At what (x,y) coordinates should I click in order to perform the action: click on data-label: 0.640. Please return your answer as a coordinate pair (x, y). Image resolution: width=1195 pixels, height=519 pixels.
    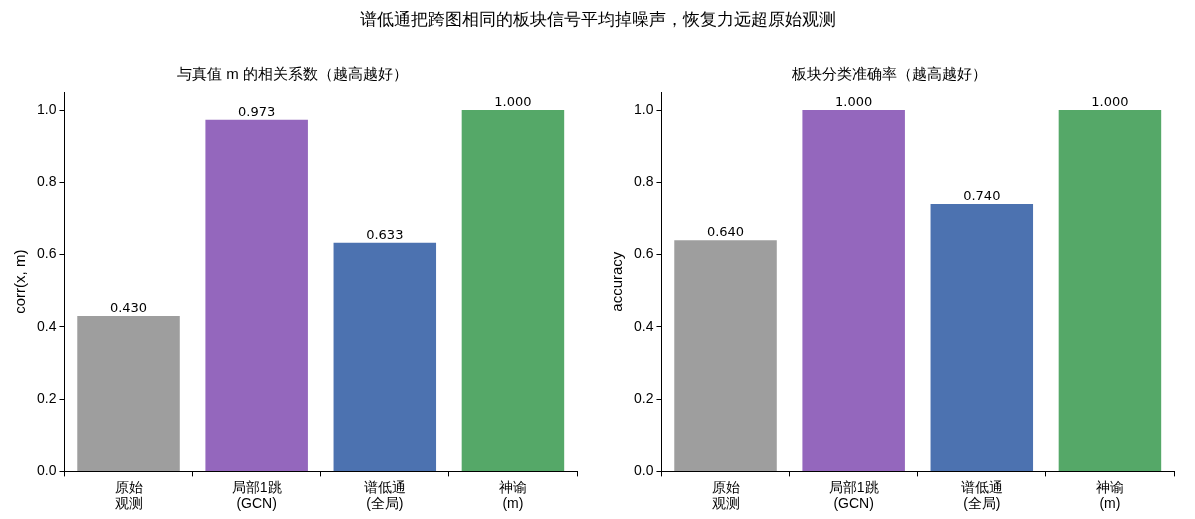
    Looking at the image, I should click on (725, 232).